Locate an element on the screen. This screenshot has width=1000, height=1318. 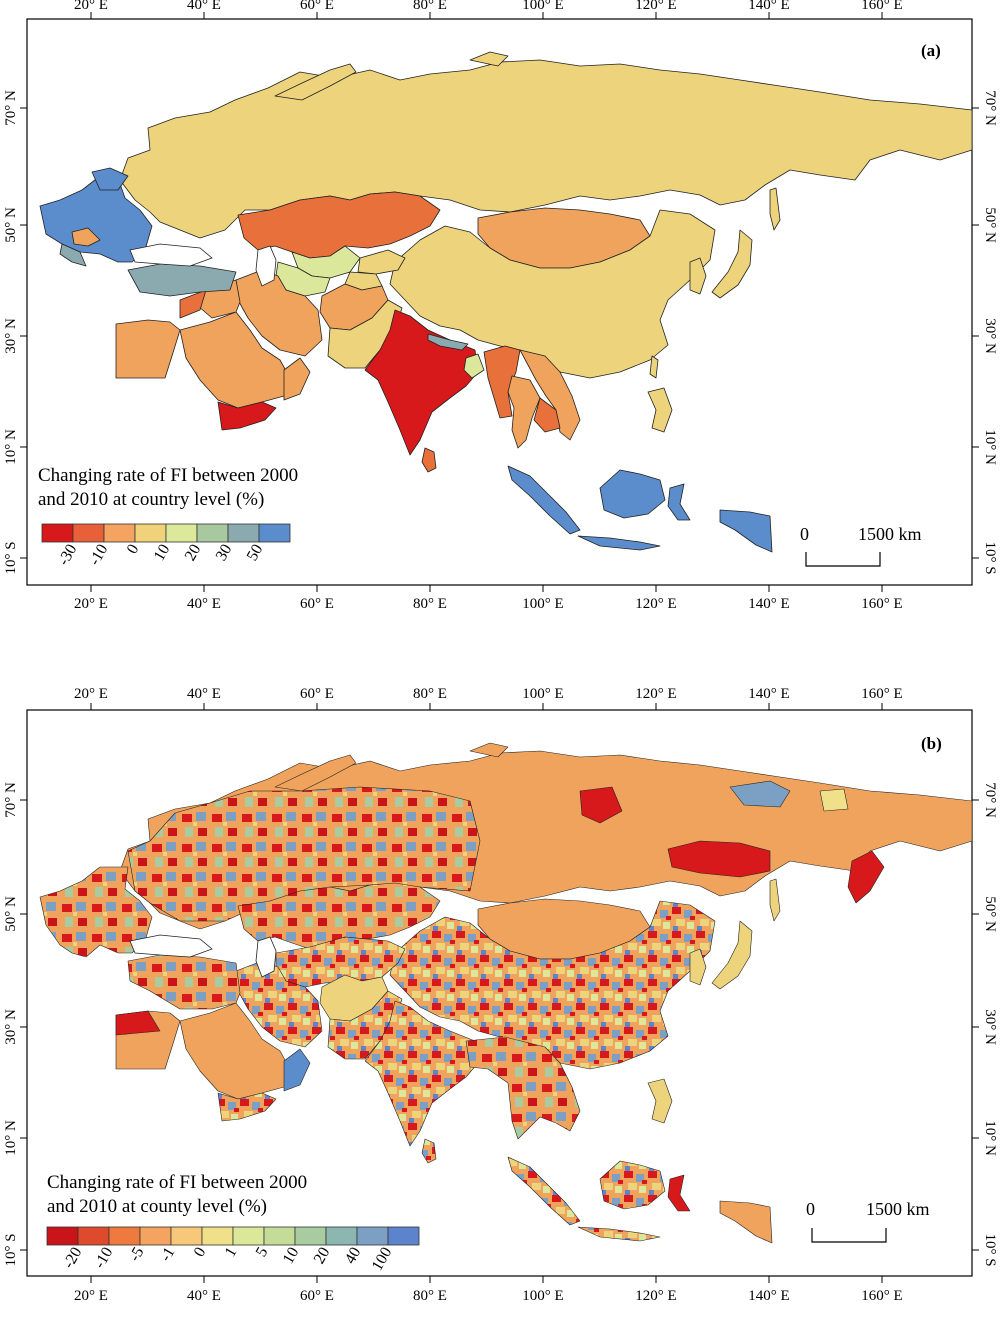
region-sakhalin is located at coordinates (775, 209).